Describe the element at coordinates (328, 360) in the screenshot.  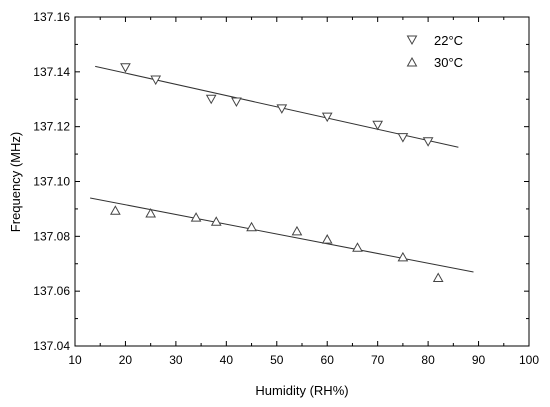
I see `x-tick-label: 60` at that location.